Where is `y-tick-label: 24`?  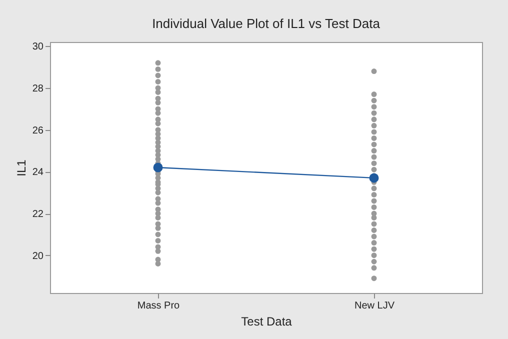
y-tick-label: 24 is located at coordinates (38, 172).